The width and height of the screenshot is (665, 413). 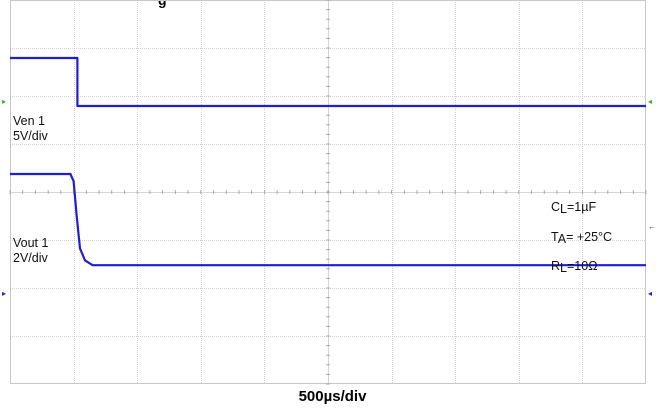 What do you see at coordinates (562, 239) in the screenshot?
I see `condition-ta-sub: A` at bounding box center [562, 239].